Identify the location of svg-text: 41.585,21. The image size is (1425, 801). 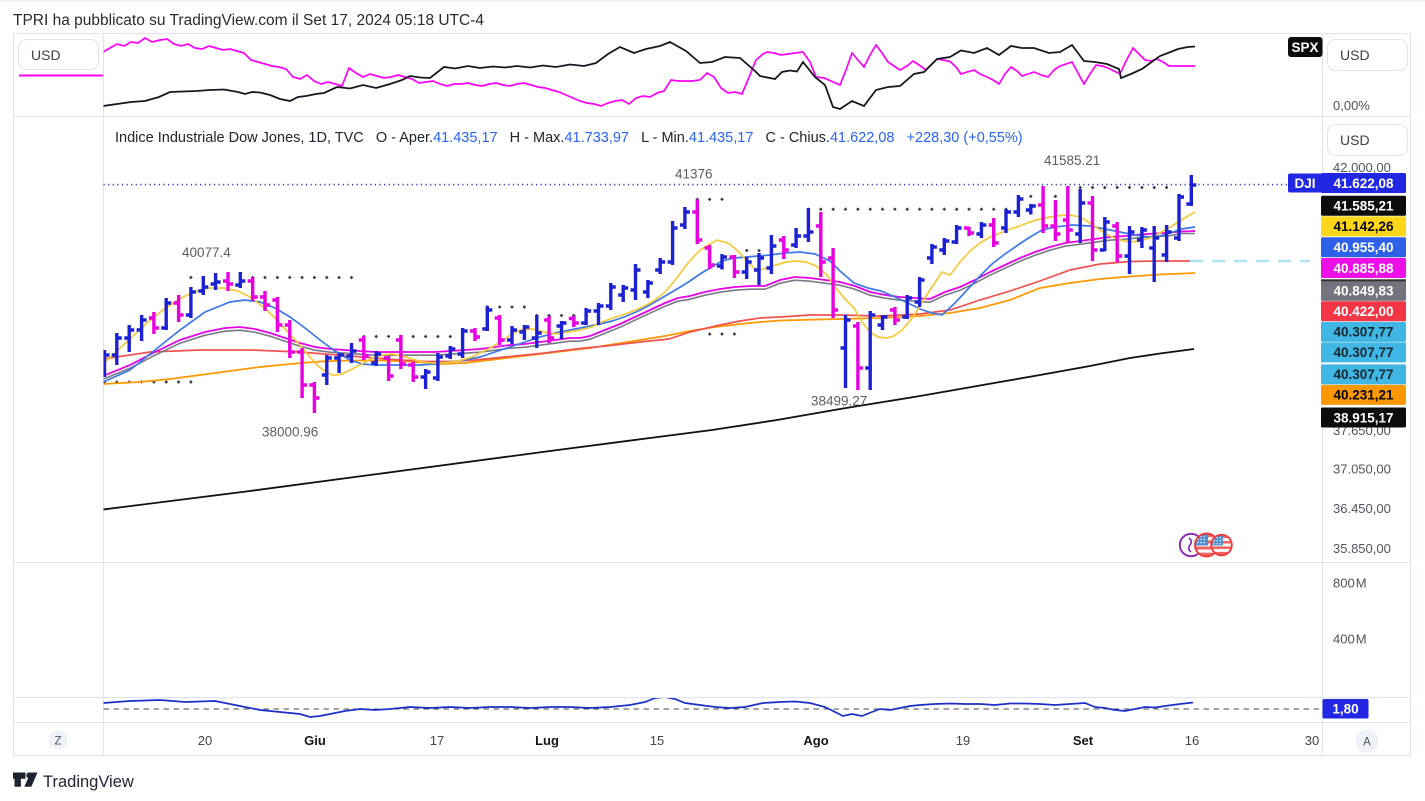
(1363, 206).